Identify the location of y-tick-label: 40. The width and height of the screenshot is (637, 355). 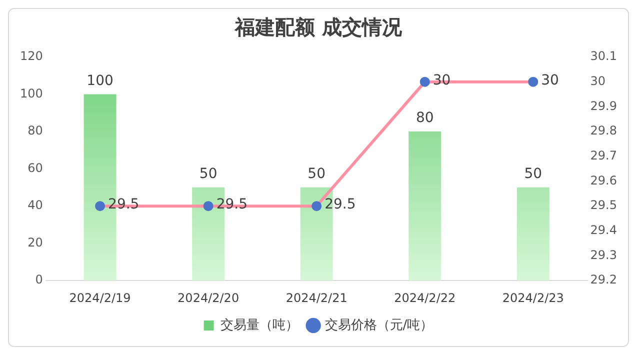
(35, 205).